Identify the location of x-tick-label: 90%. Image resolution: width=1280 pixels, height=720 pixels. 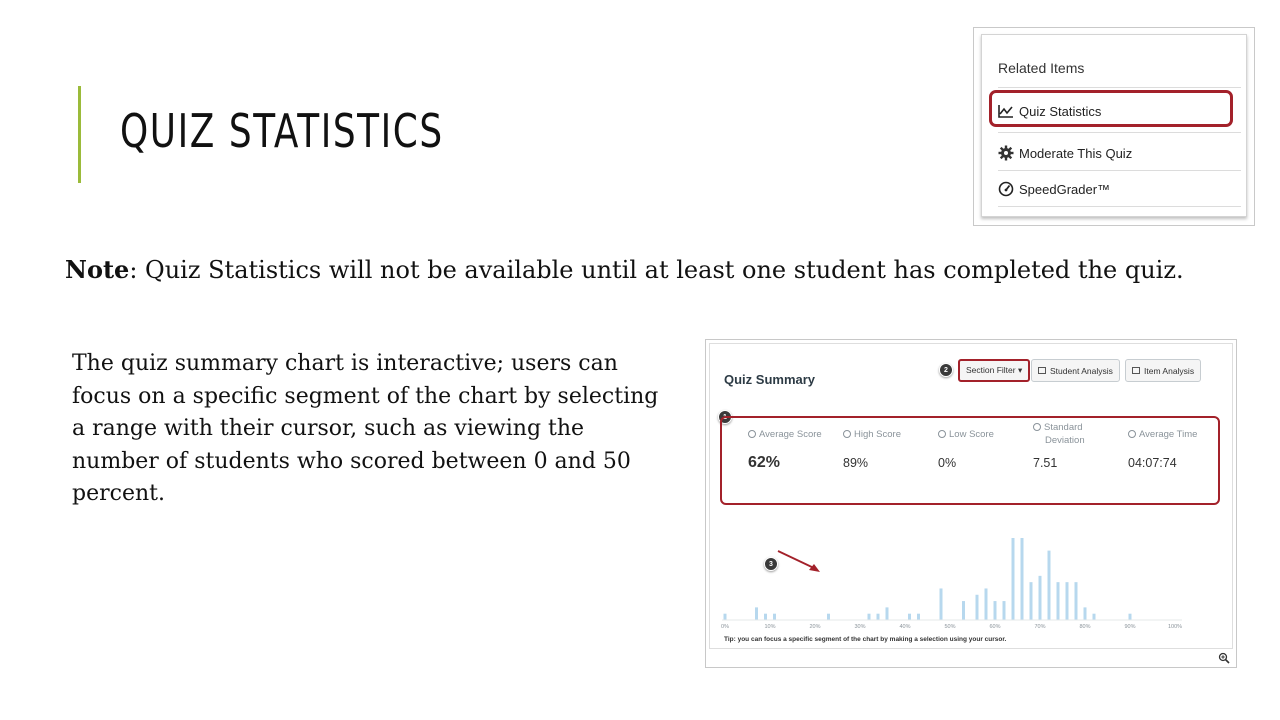
(1129, 627).